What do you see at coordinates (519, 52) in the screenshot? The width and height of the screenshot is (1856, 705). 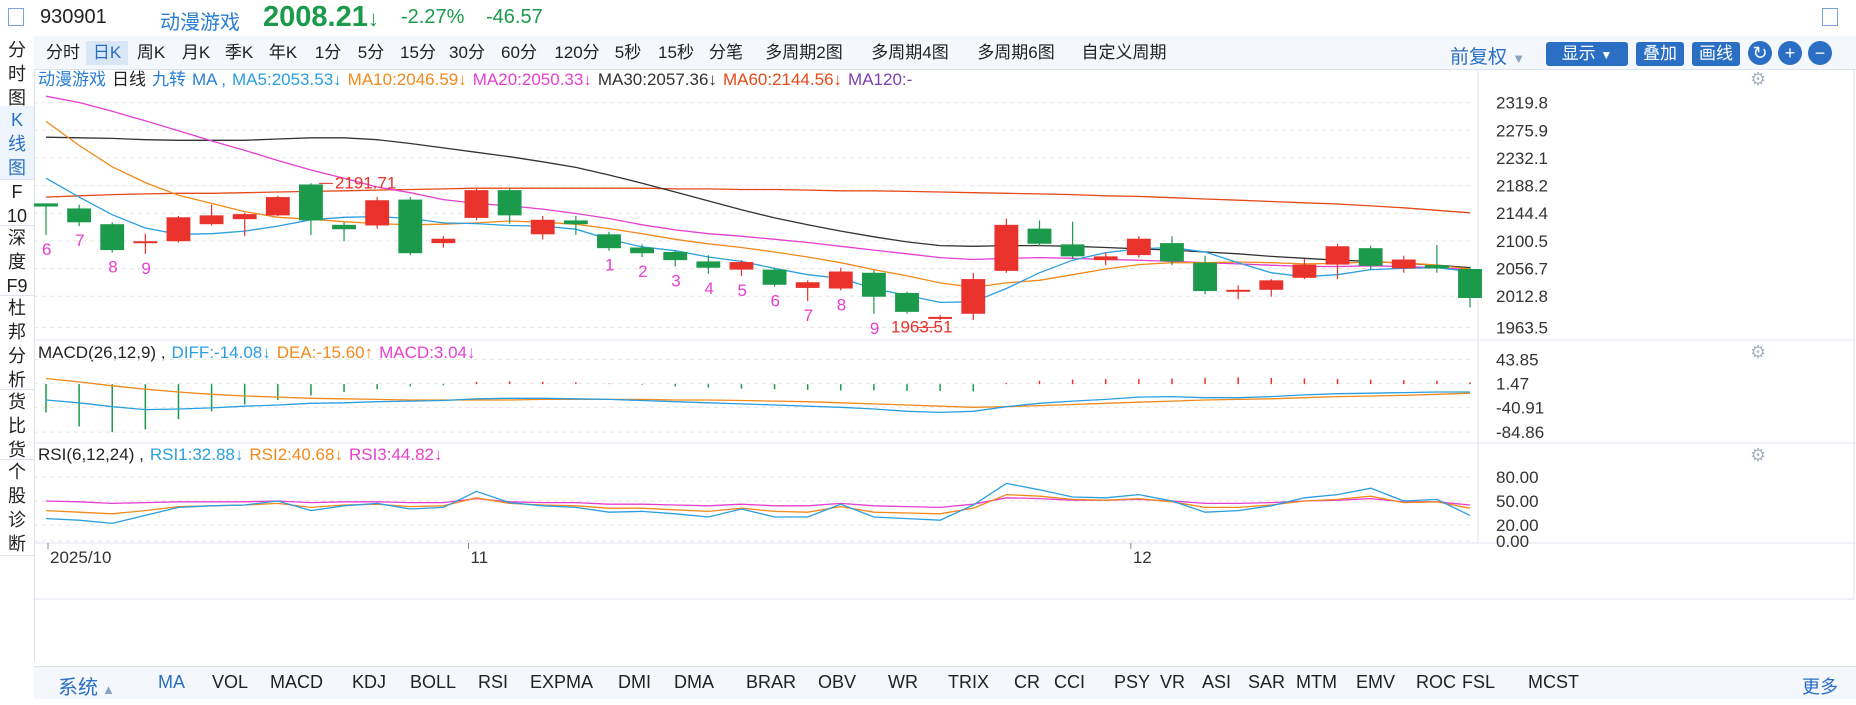 I see `period-tab-10: 60分` at bounding box center [519, 52].